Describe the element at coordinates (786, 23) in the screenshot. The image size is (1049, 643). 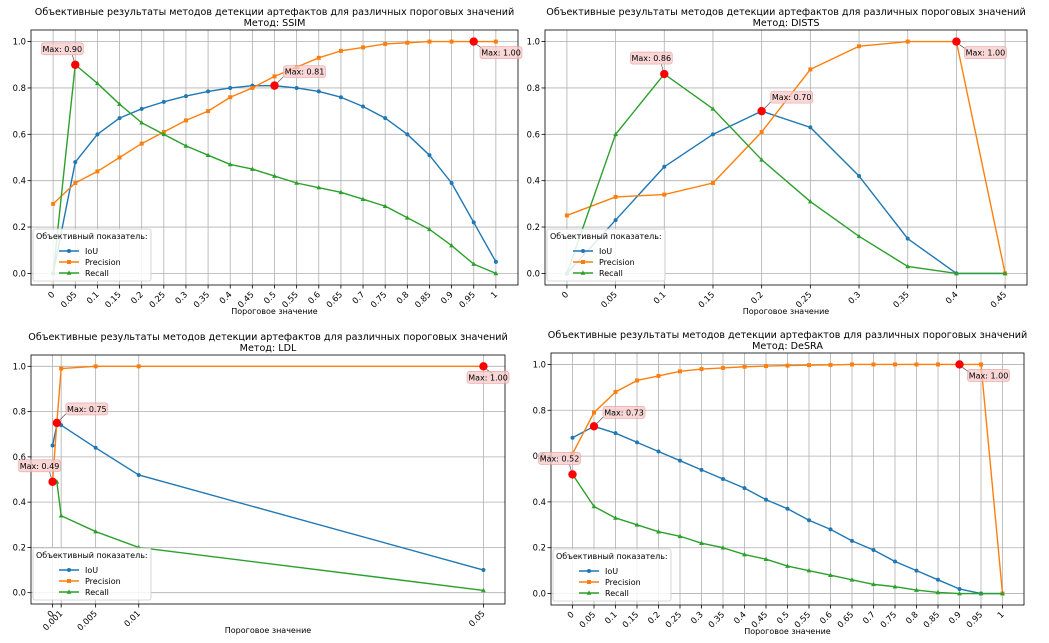
I see `chart-subtitle: Метод: DISTS` at that location.